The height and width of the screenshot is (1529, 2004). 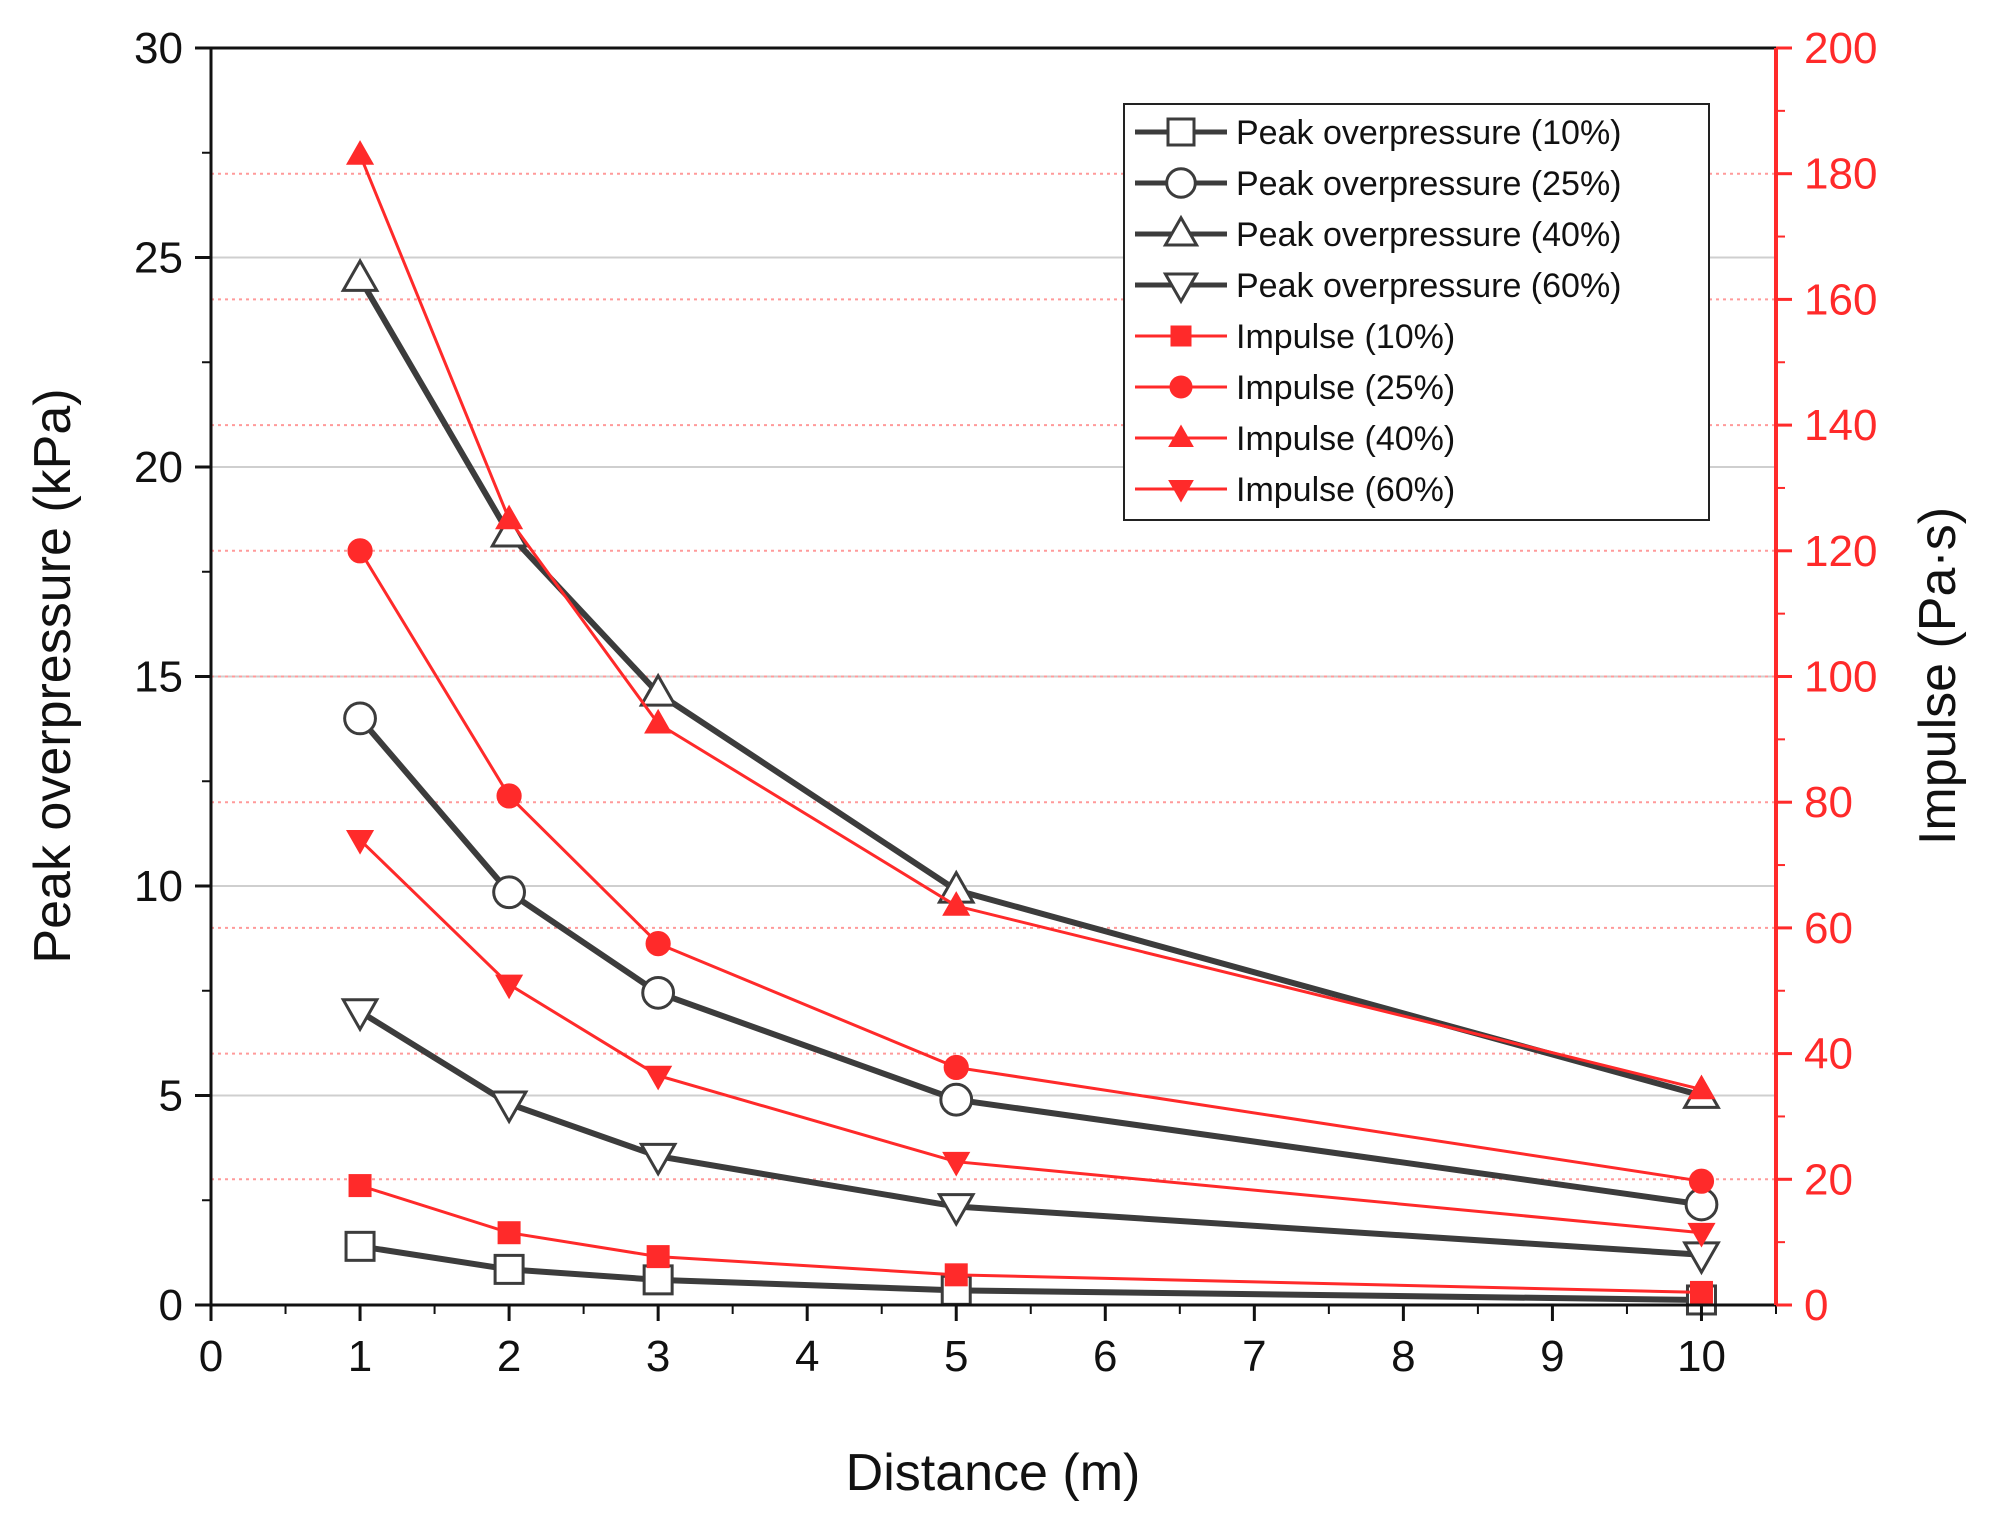 I want to click on legend-entry: Peak overpressure (60%), so click(x=1378, y=286).